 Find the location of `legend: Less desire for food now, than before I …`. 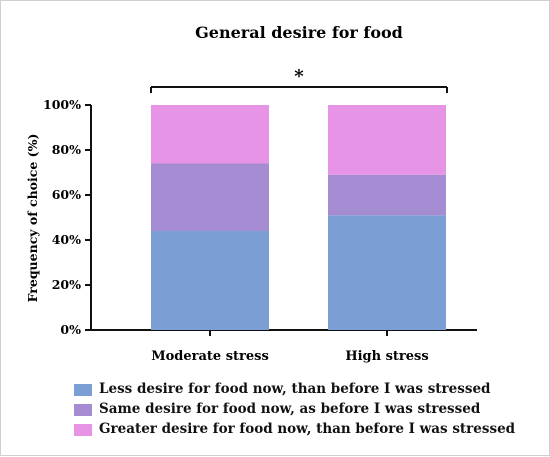

legend: Less desire for food now, than before I … is located at coordinates (304, 410).